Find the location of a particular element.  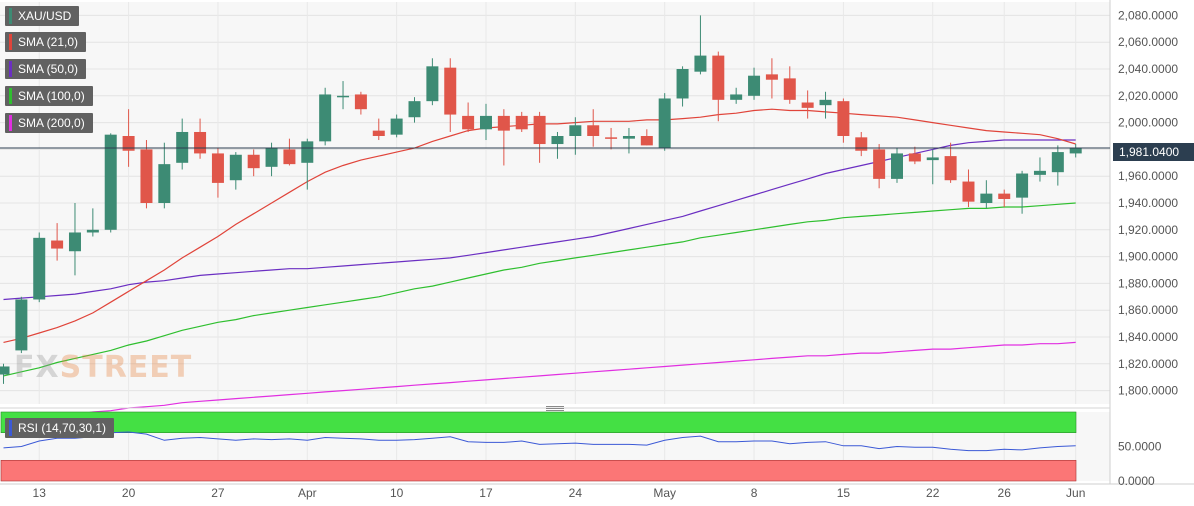

x-tick-label: 17 is located at coordinates (486, 493).